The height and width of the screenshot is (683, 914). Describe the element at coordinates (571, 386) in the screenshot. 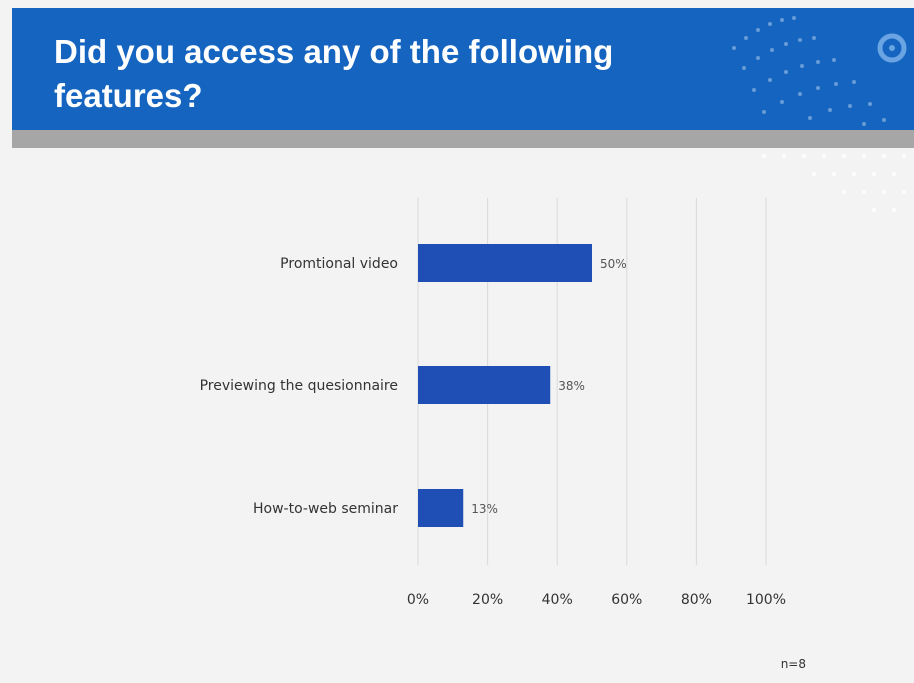

I see `data-label: 38%` at that location.